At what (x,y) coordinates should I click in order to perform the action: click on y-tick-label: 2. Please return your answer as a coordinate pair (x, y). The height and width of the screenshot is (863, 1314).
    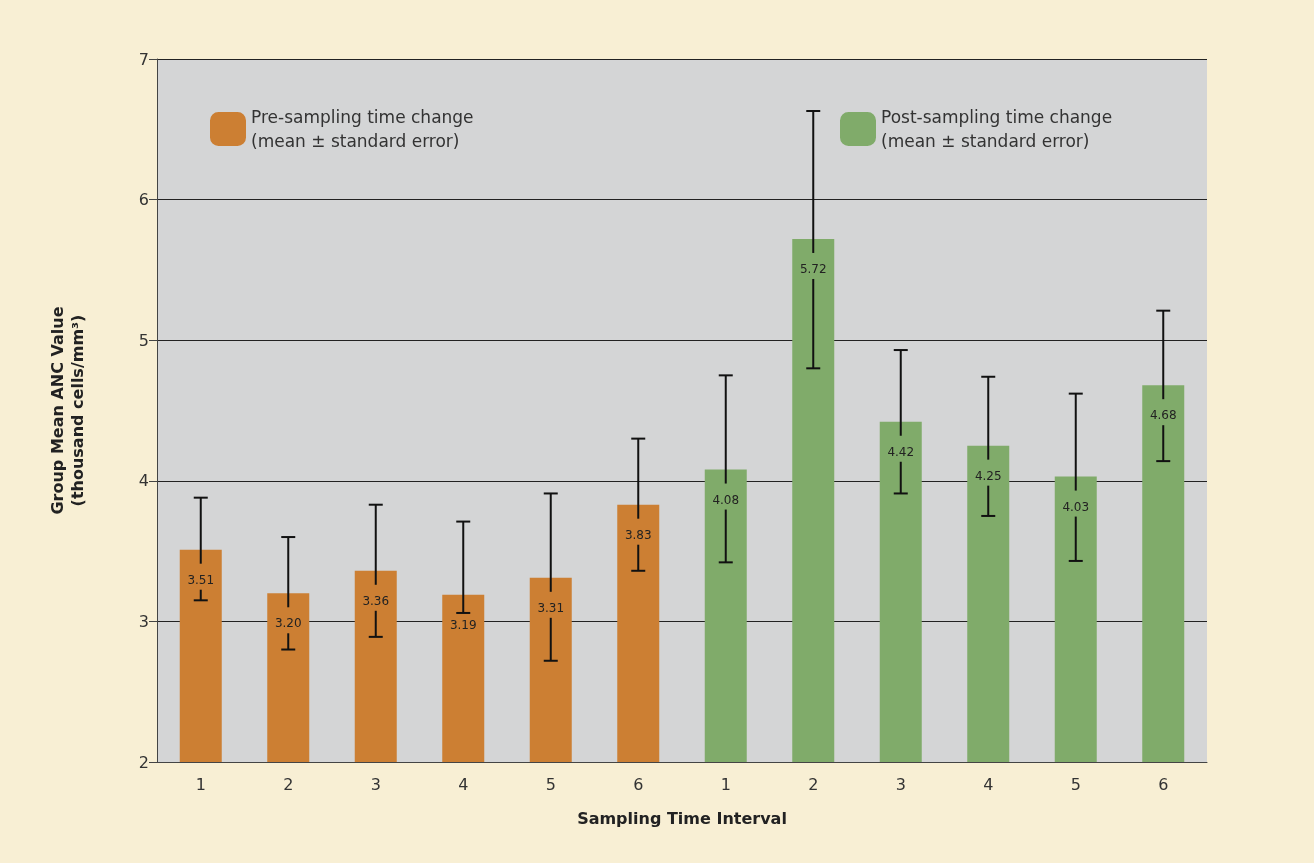
    Looking at the image, I should click on (143, 762).